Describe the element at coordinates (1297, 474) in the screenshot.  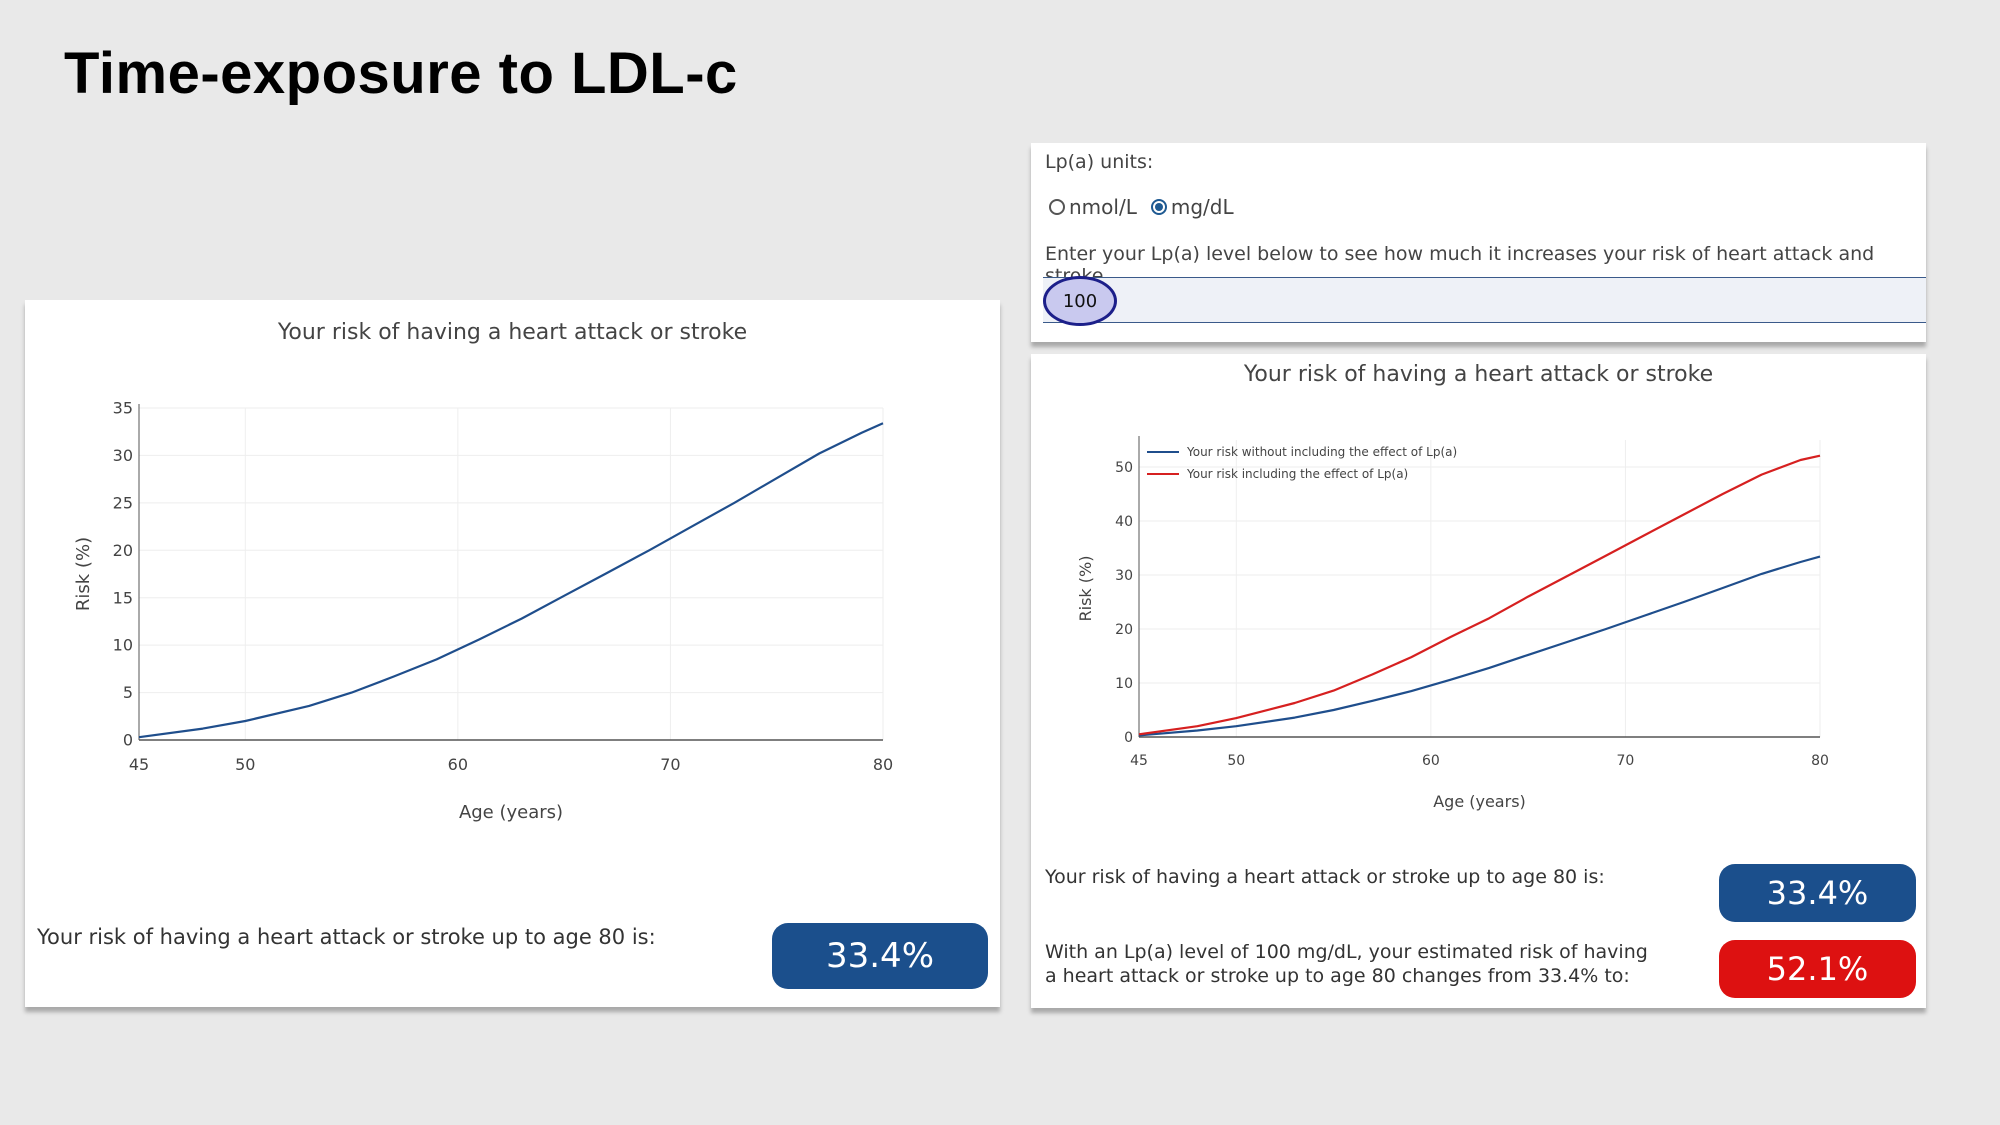
I see `legend-label: Your risk including the effect of Lp(a)` at that location.